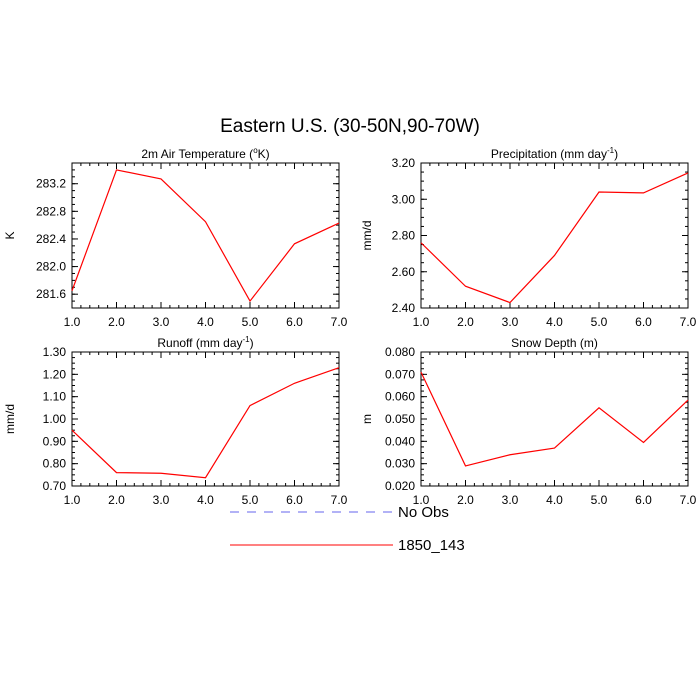 This screenshot has height=700, width=700. I want to click on panel-title: 2m Air Temperature (oK), so click(205, 153).